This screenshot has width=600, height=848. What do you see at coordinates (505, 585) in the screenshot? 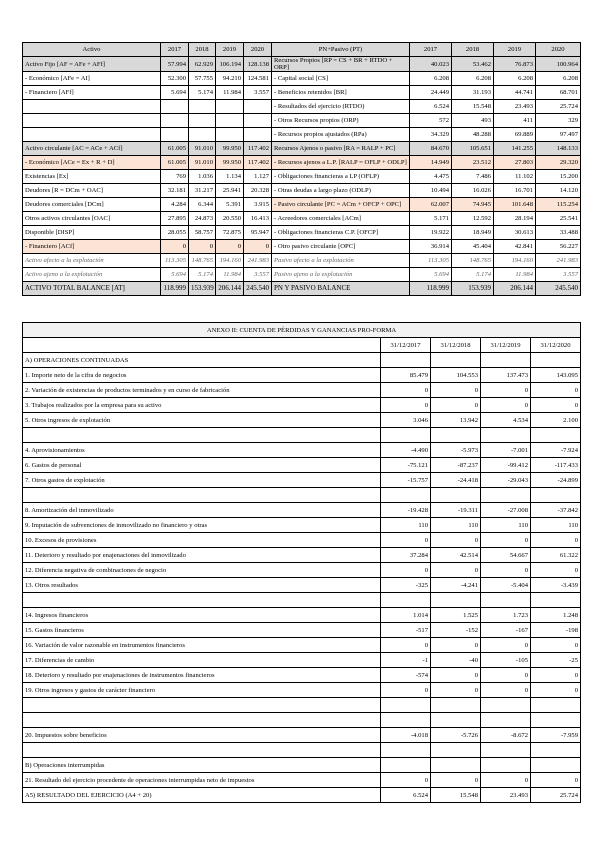
I see `value-cell: -5.404` at bounding box center [505, 585].